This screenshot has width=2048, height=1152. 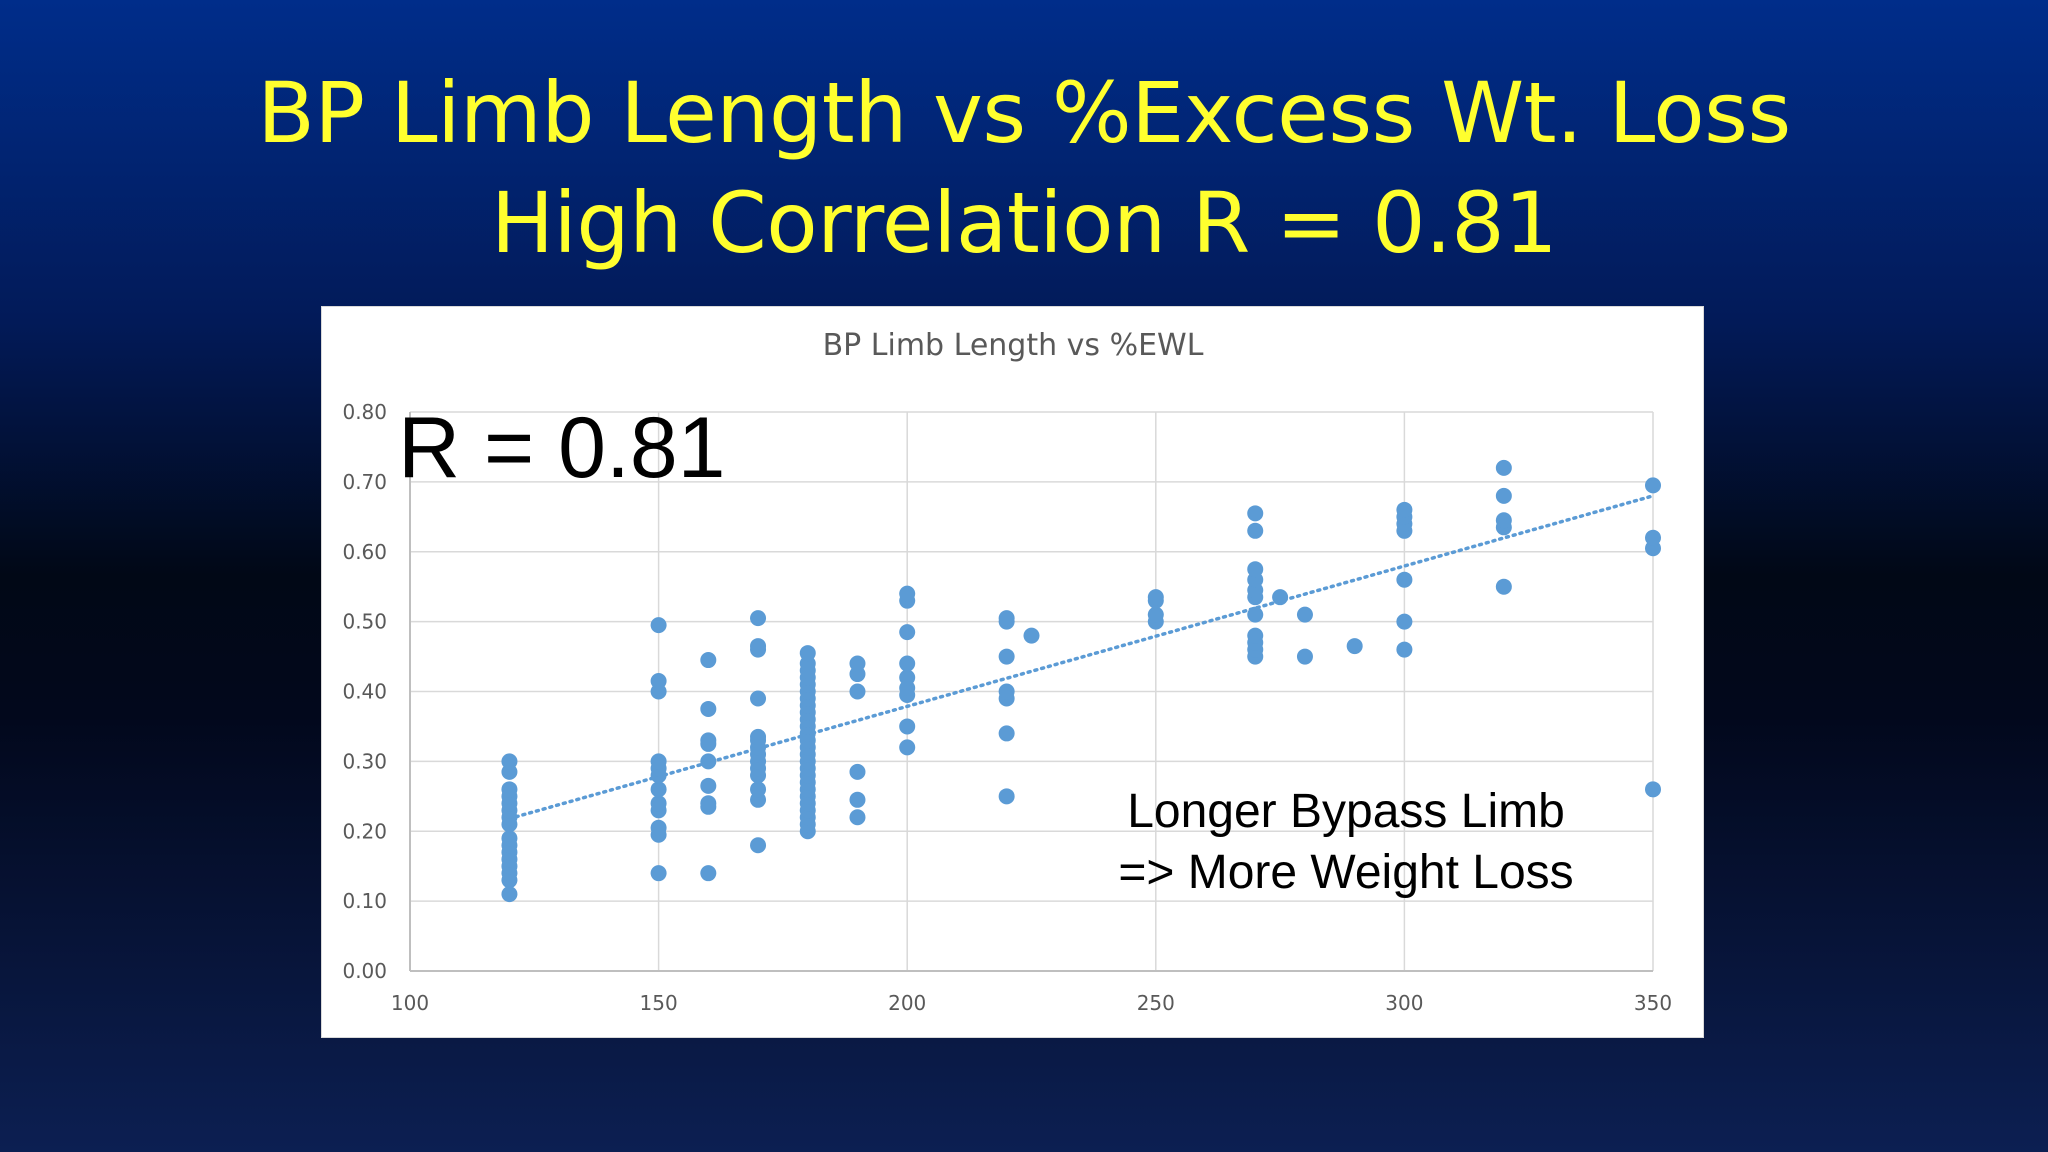 I want to click on y-tick-label: 0.40, so click(x=364, y=692).